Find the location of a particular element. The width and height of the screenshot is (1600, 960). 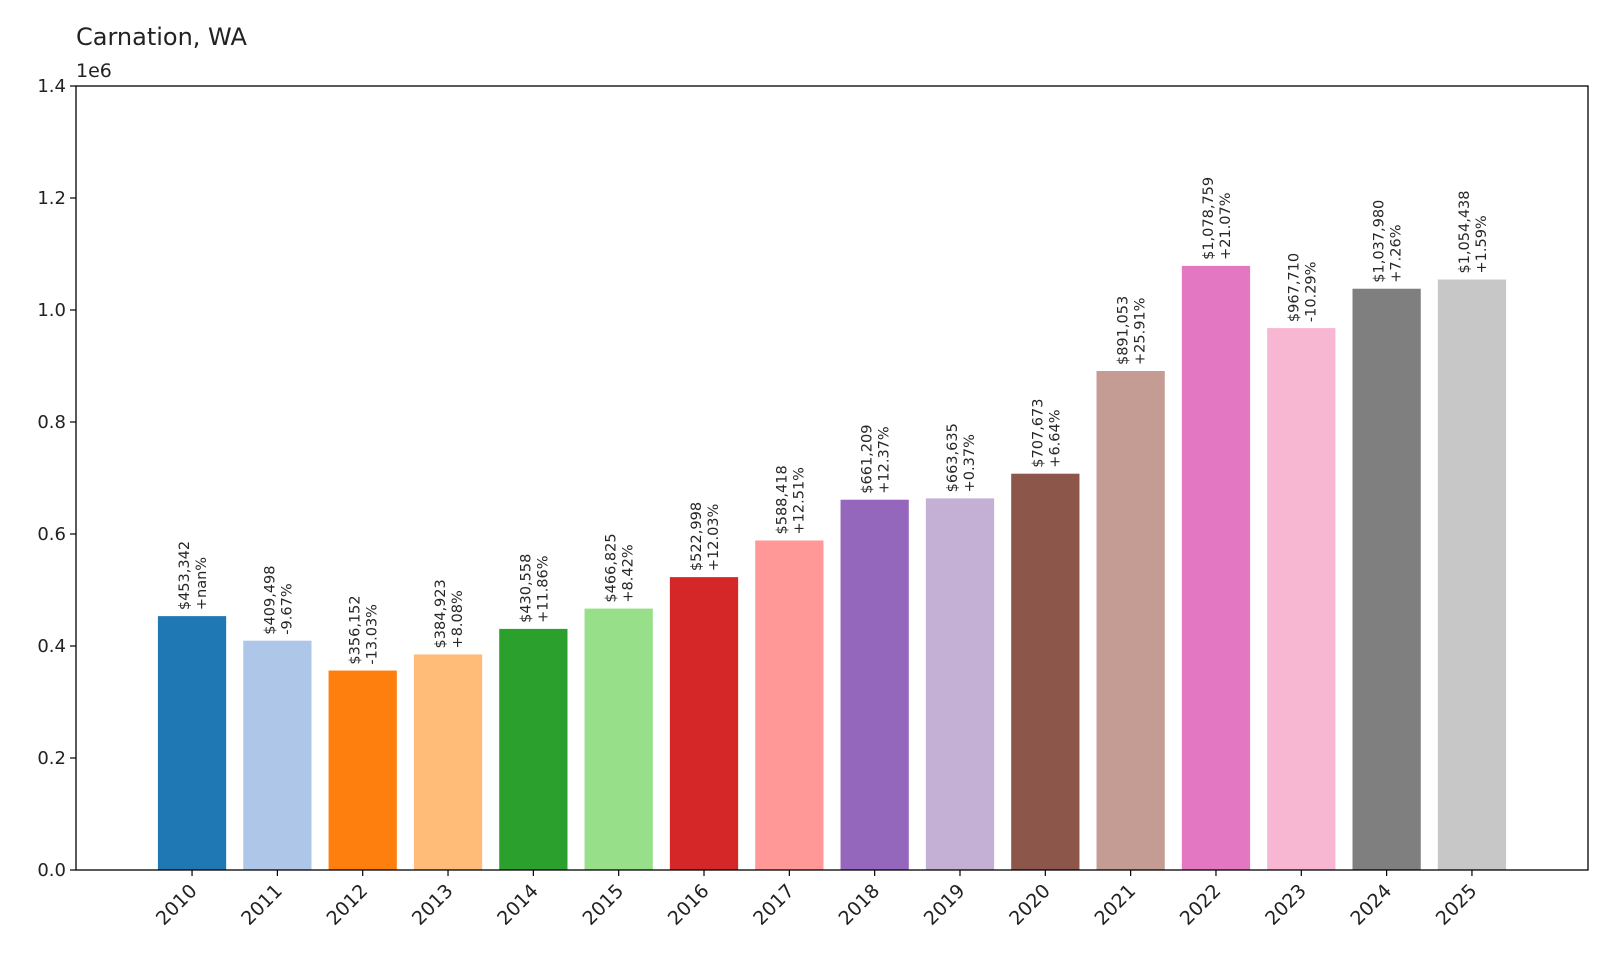

bar-2023 is located at coordinates (1301, 599).